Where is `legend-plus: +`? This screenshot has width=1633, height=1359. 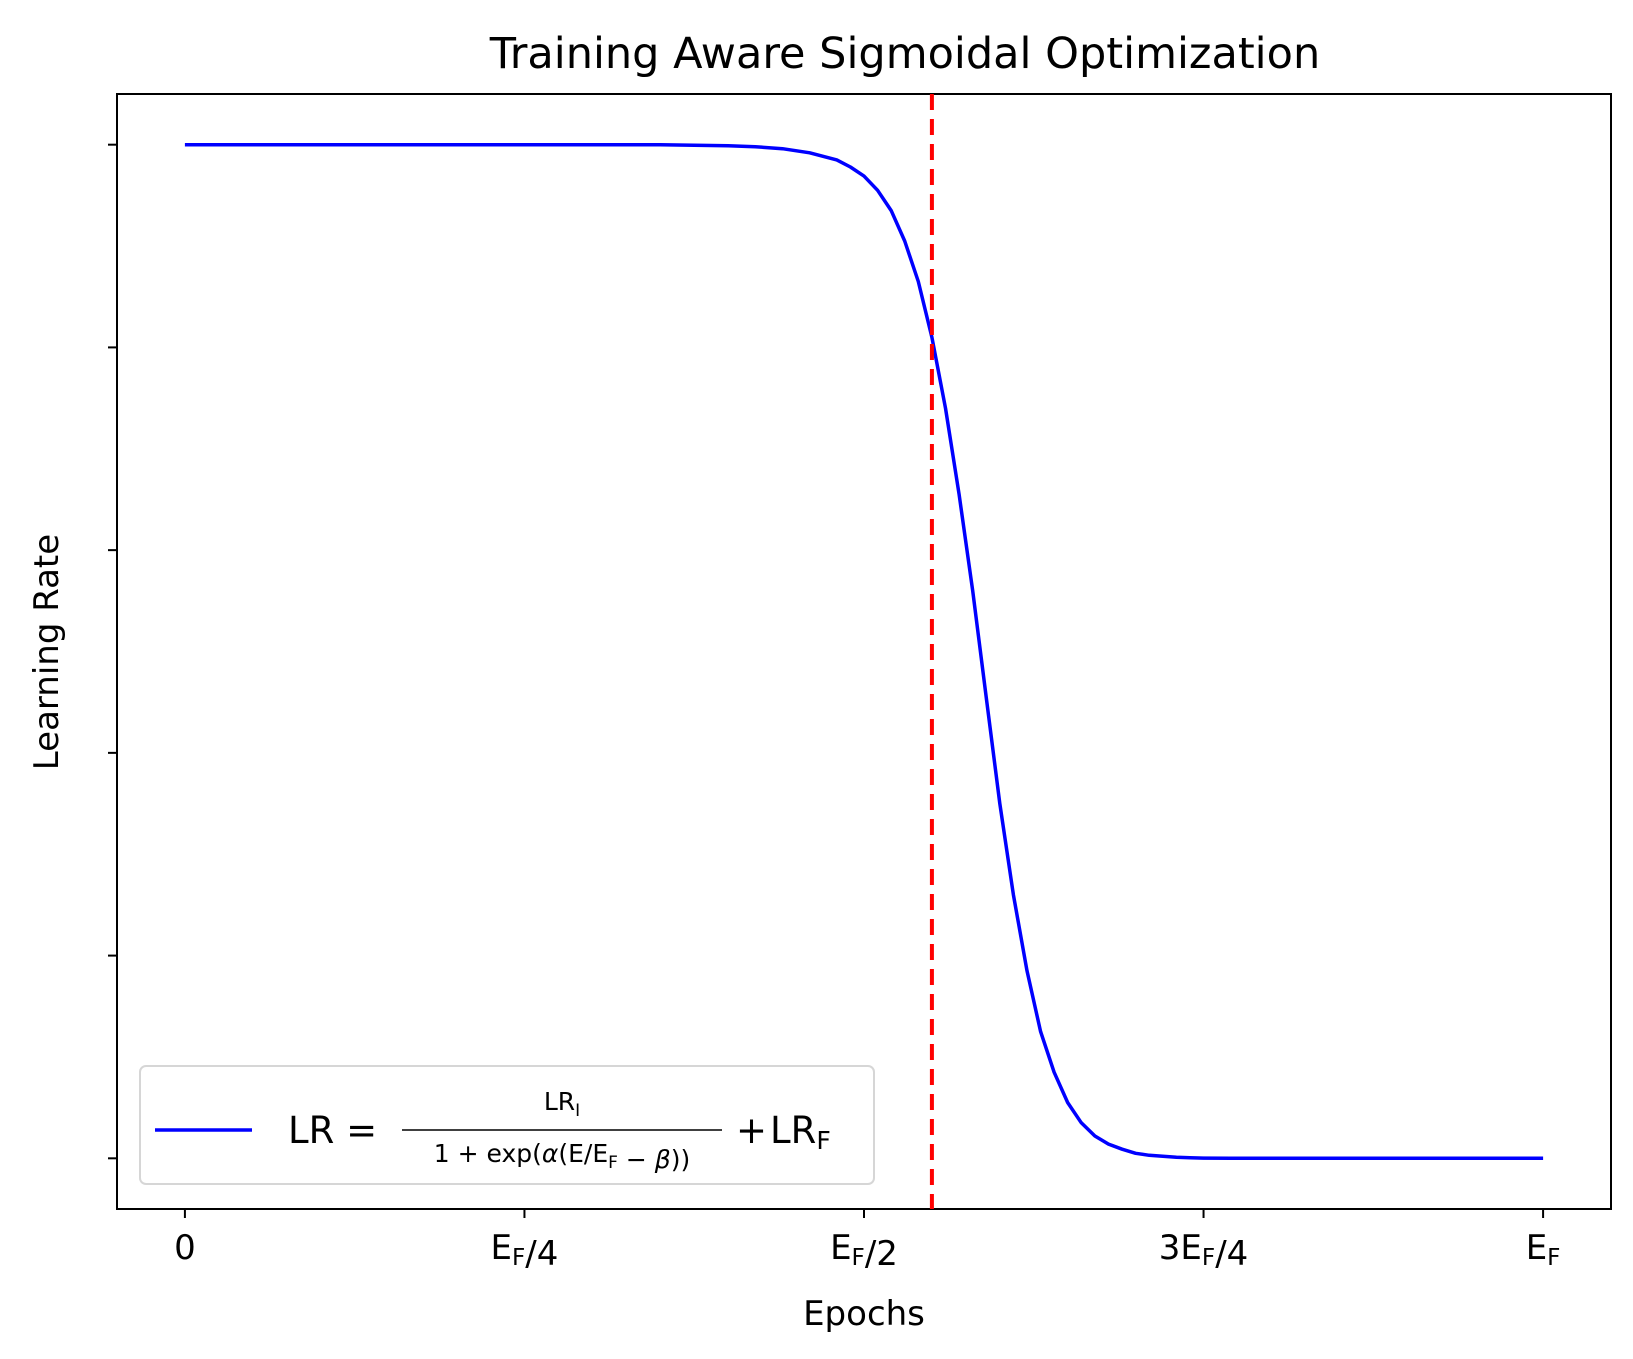 legend-plus: + is located at coordinates (751, 1130).